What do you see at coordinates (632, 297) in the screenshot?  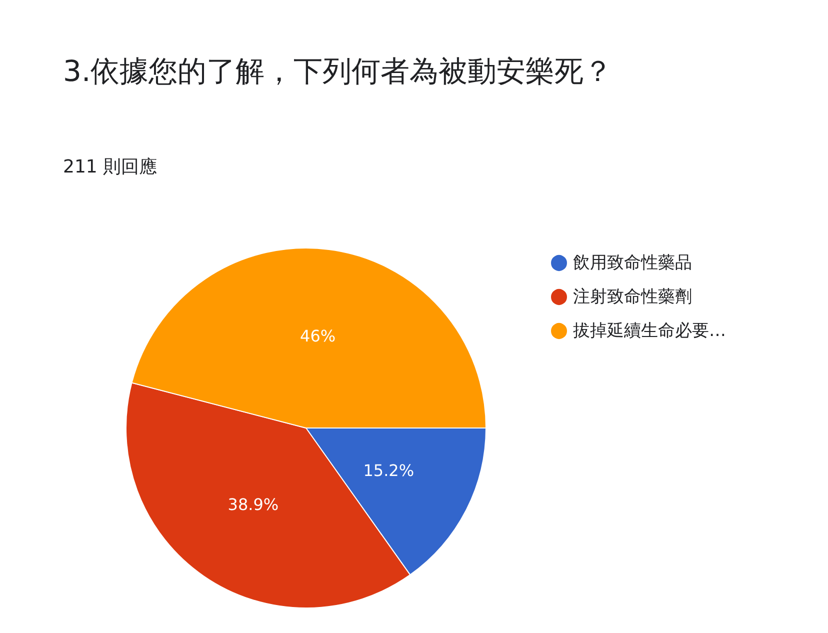 I see `legend-label: 注射致命性藥劑` at bounding box center [632, 297].